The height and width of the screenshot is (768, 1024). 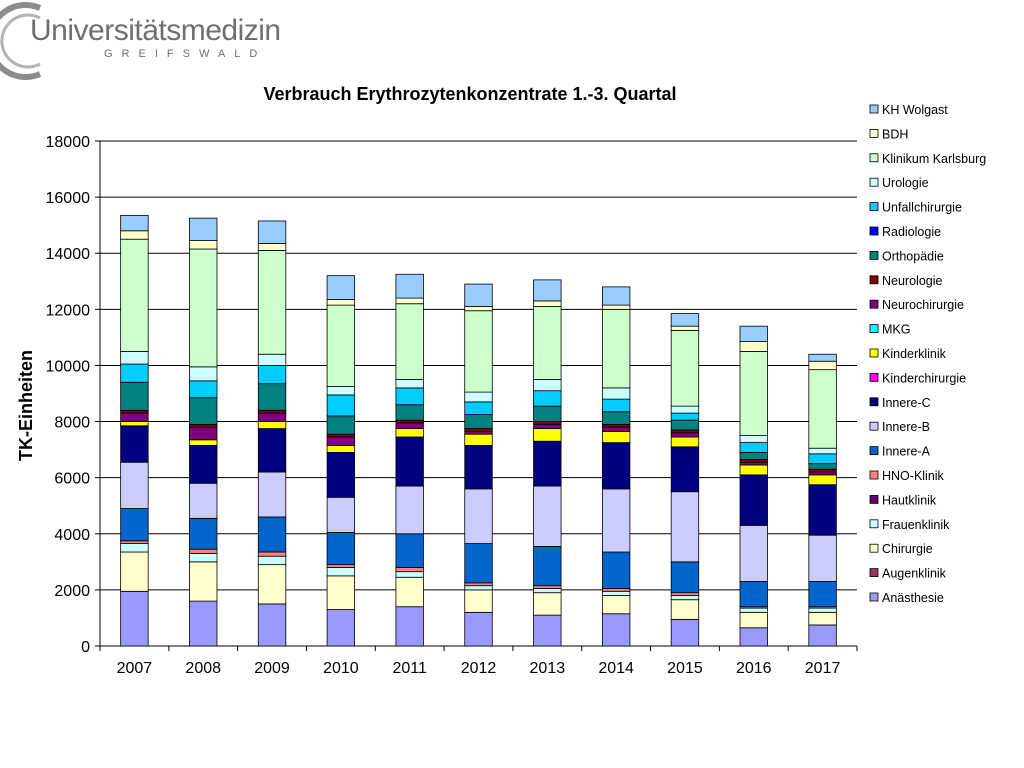 I want to click on x-tick-label: 2010, so click(x=341, y=668).